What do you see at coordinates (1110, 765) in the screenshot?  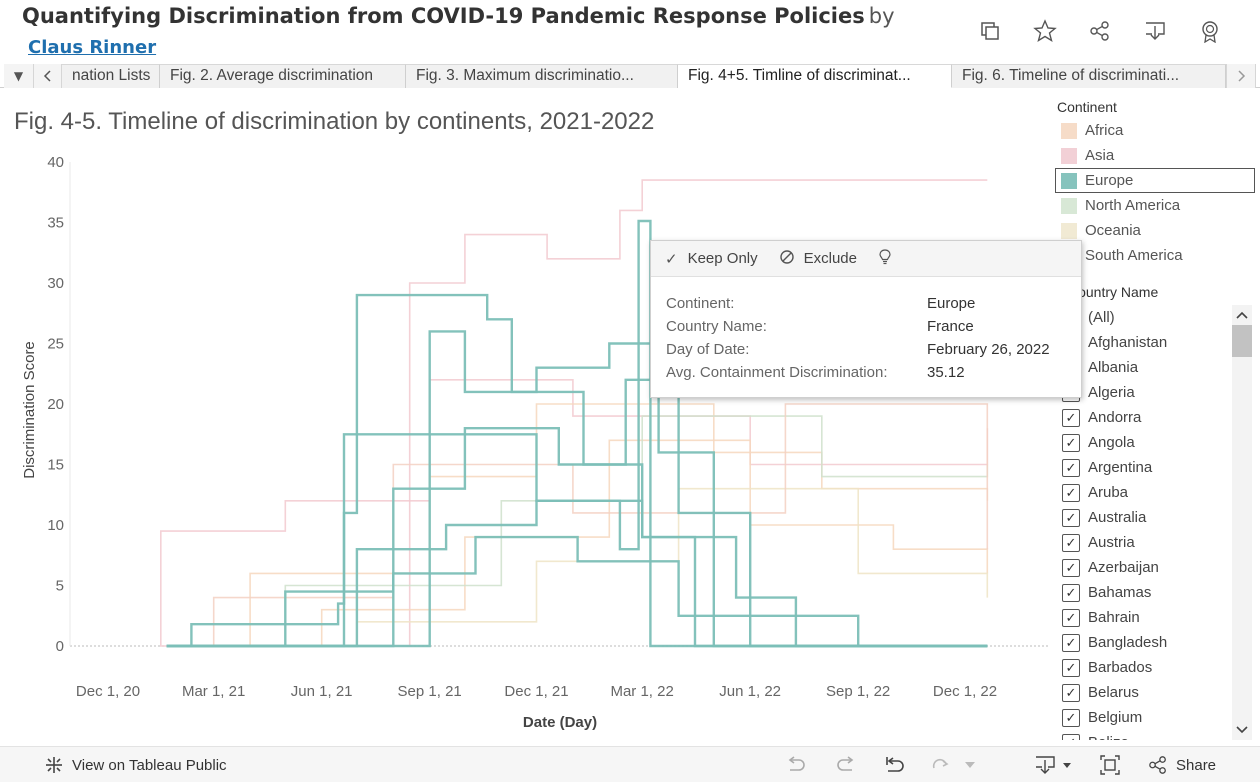 I see `fullscreen-icon` at bounding box center [1110, 765].